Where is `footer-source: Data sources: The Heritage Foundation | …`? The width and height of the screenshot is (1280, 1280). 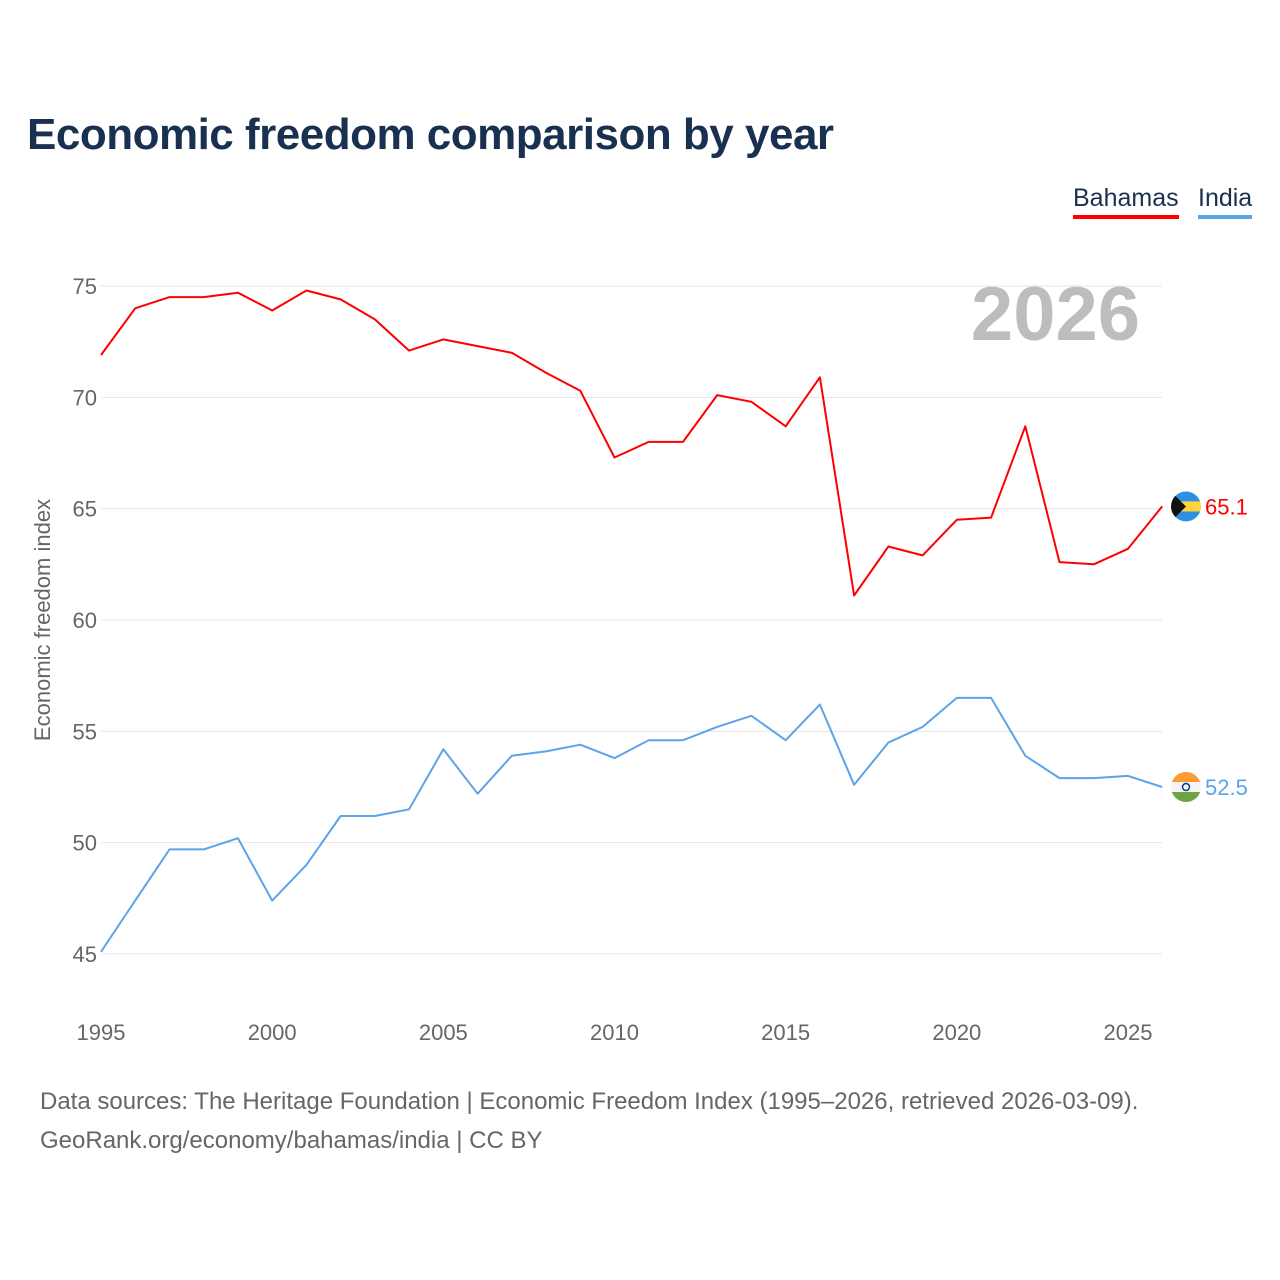
footer-source: Data sources: The Heritage Foundation | … is located at coordinates (589, 1101).